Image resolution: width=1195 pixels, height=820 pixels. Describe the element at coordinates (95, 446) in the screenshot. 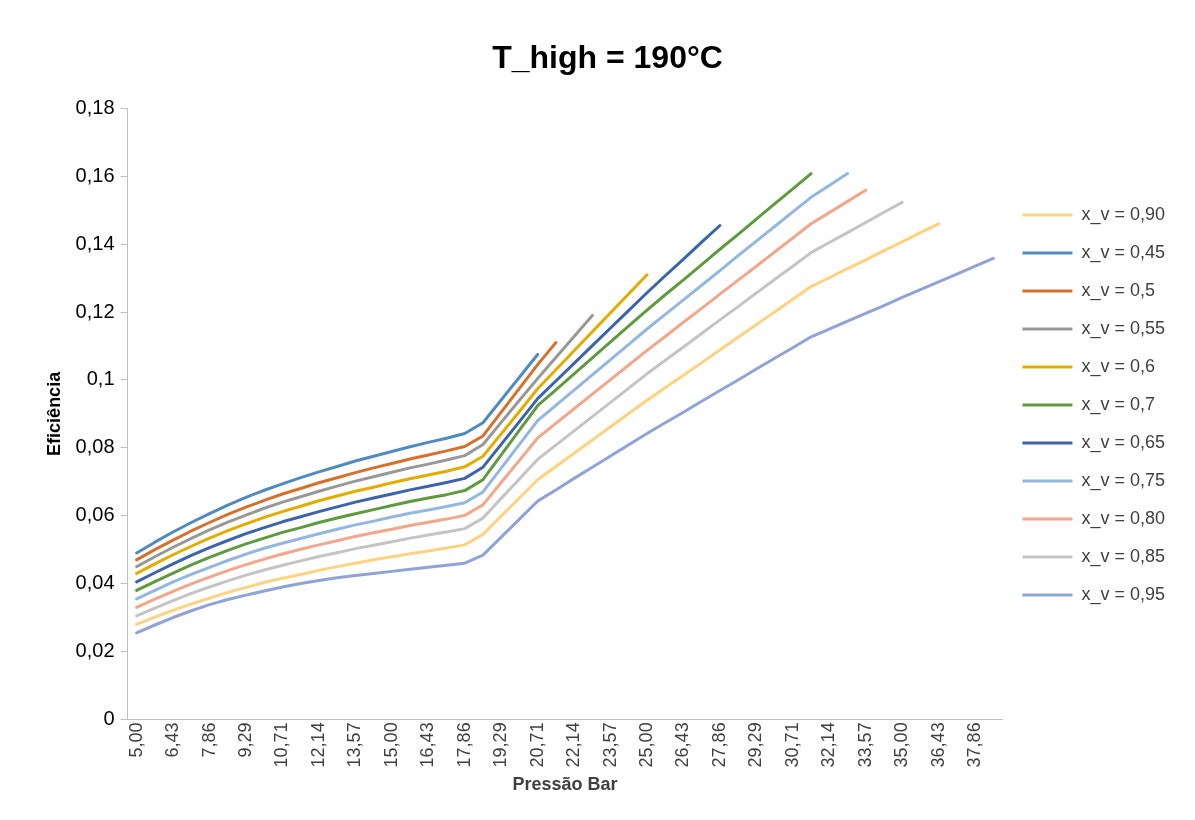

I see `y-tick-label: 0,08` at that location.